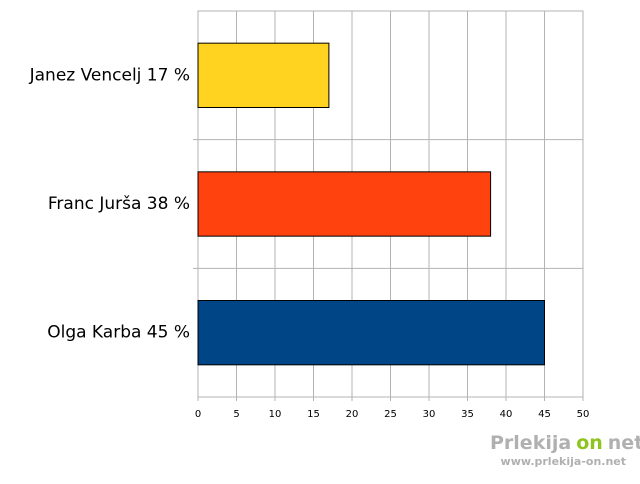 Image resolution: width=640 pixels, height=484 pixels. Describe the element at coordinates (506, 414) in the screenshot. I see `x-tick-label: 40` at that location.